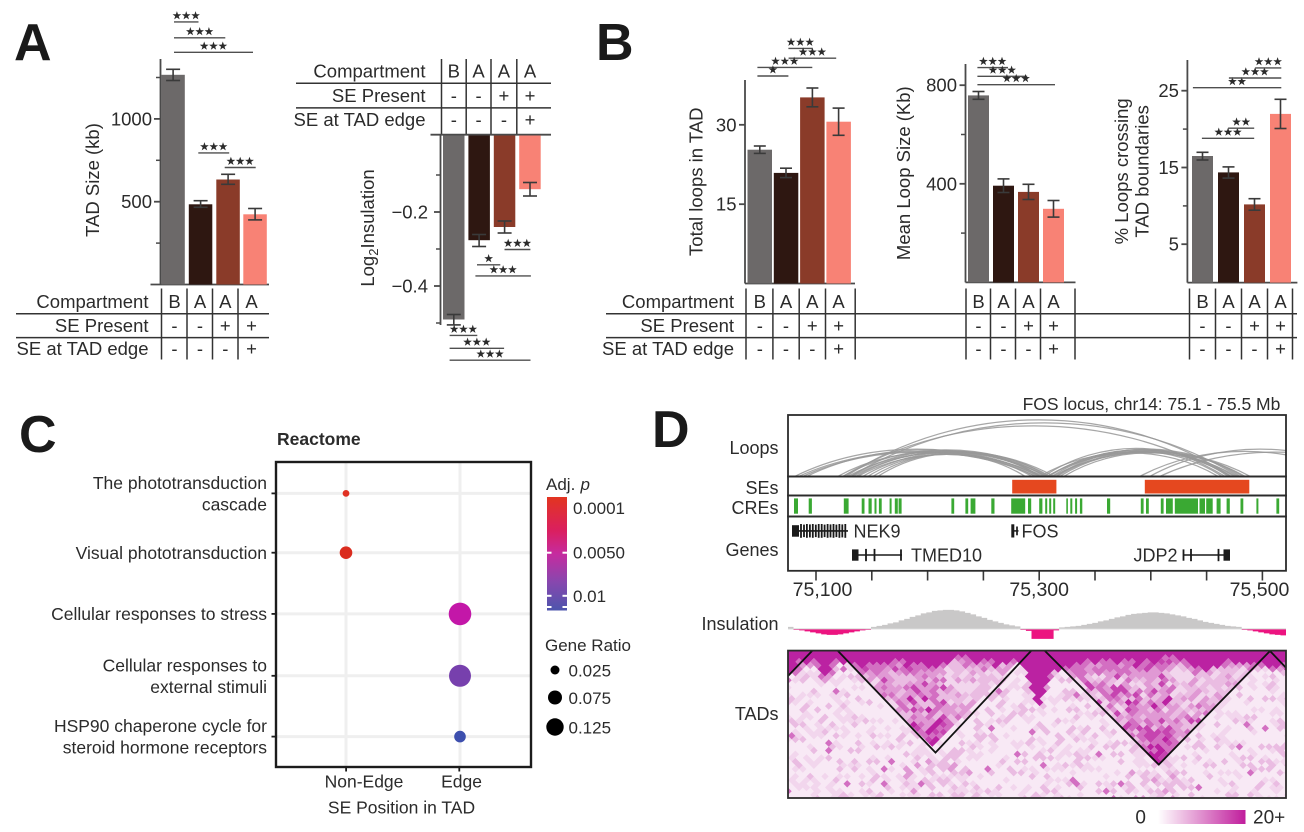 This screenshot has width=1304, height=832. Describe the element at coordinates (696, 182) in the screenshot. I see `svg-text: Total loops in TAD` at that location.